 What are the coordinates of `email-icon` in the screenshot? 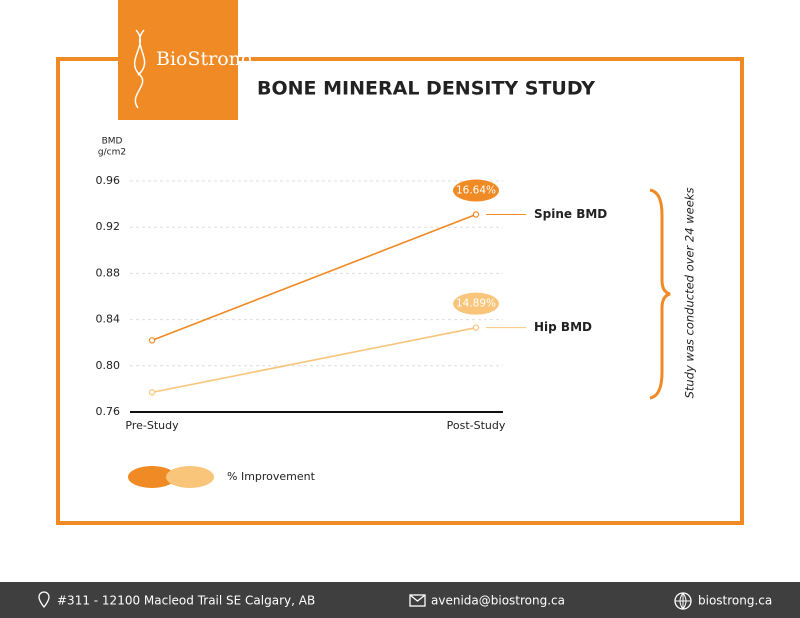 It's located at (417, 600).